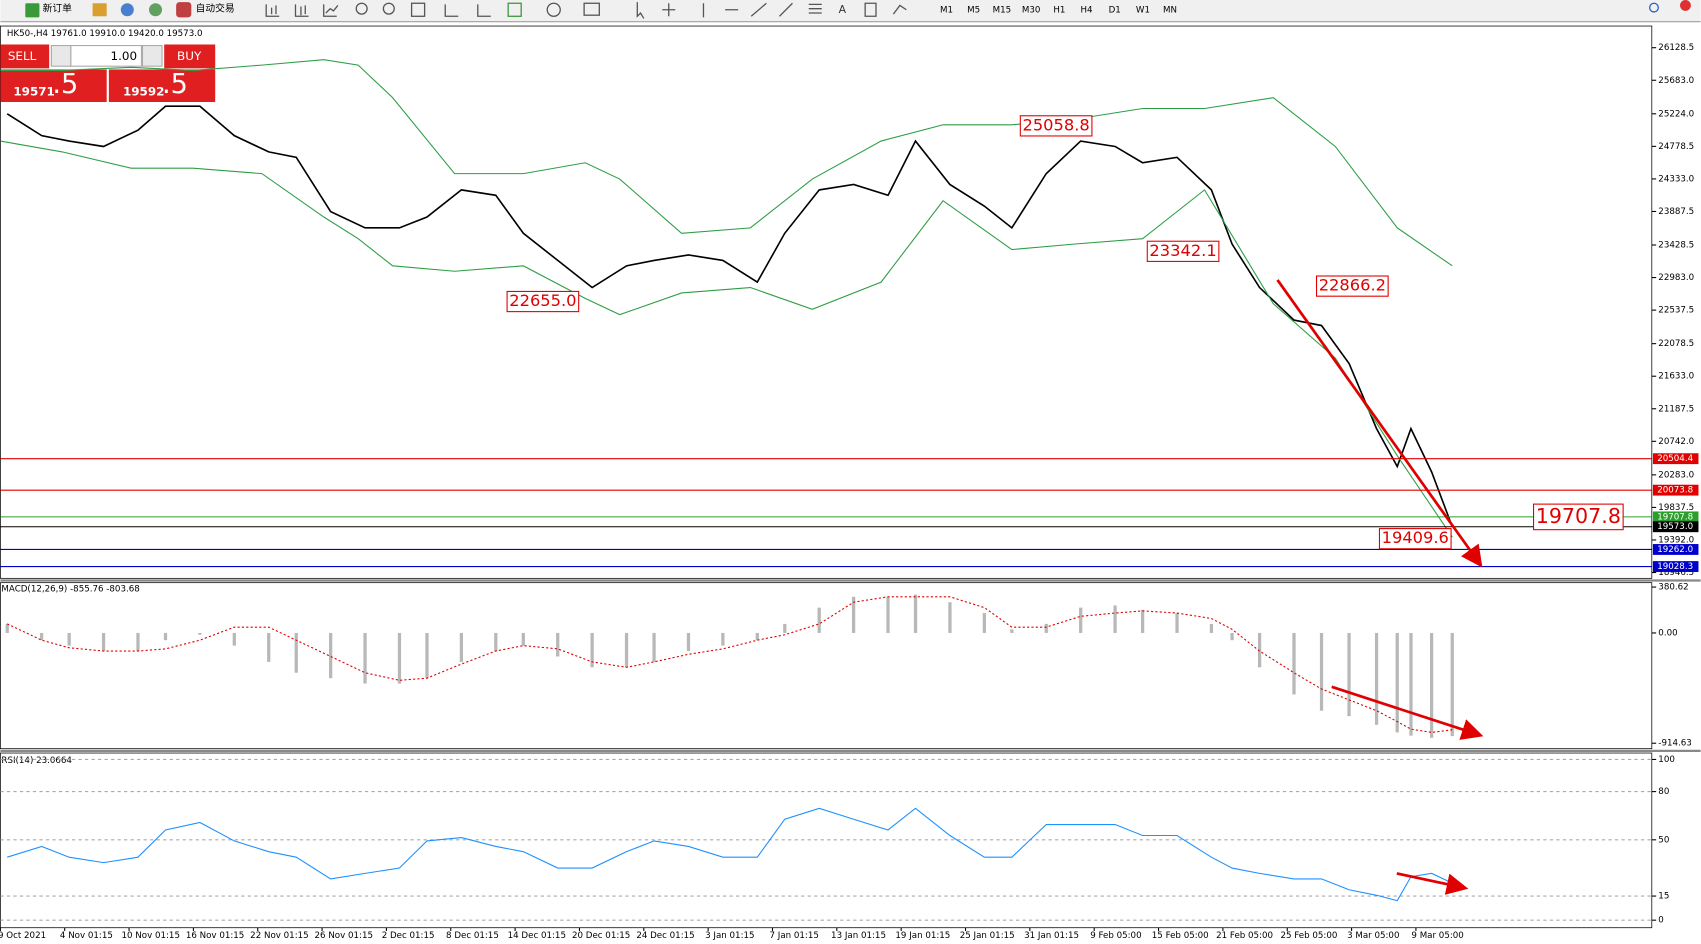  Describe the element at coordinates (843, 9) in the screenshot. I see `text-tool: A` at that location.